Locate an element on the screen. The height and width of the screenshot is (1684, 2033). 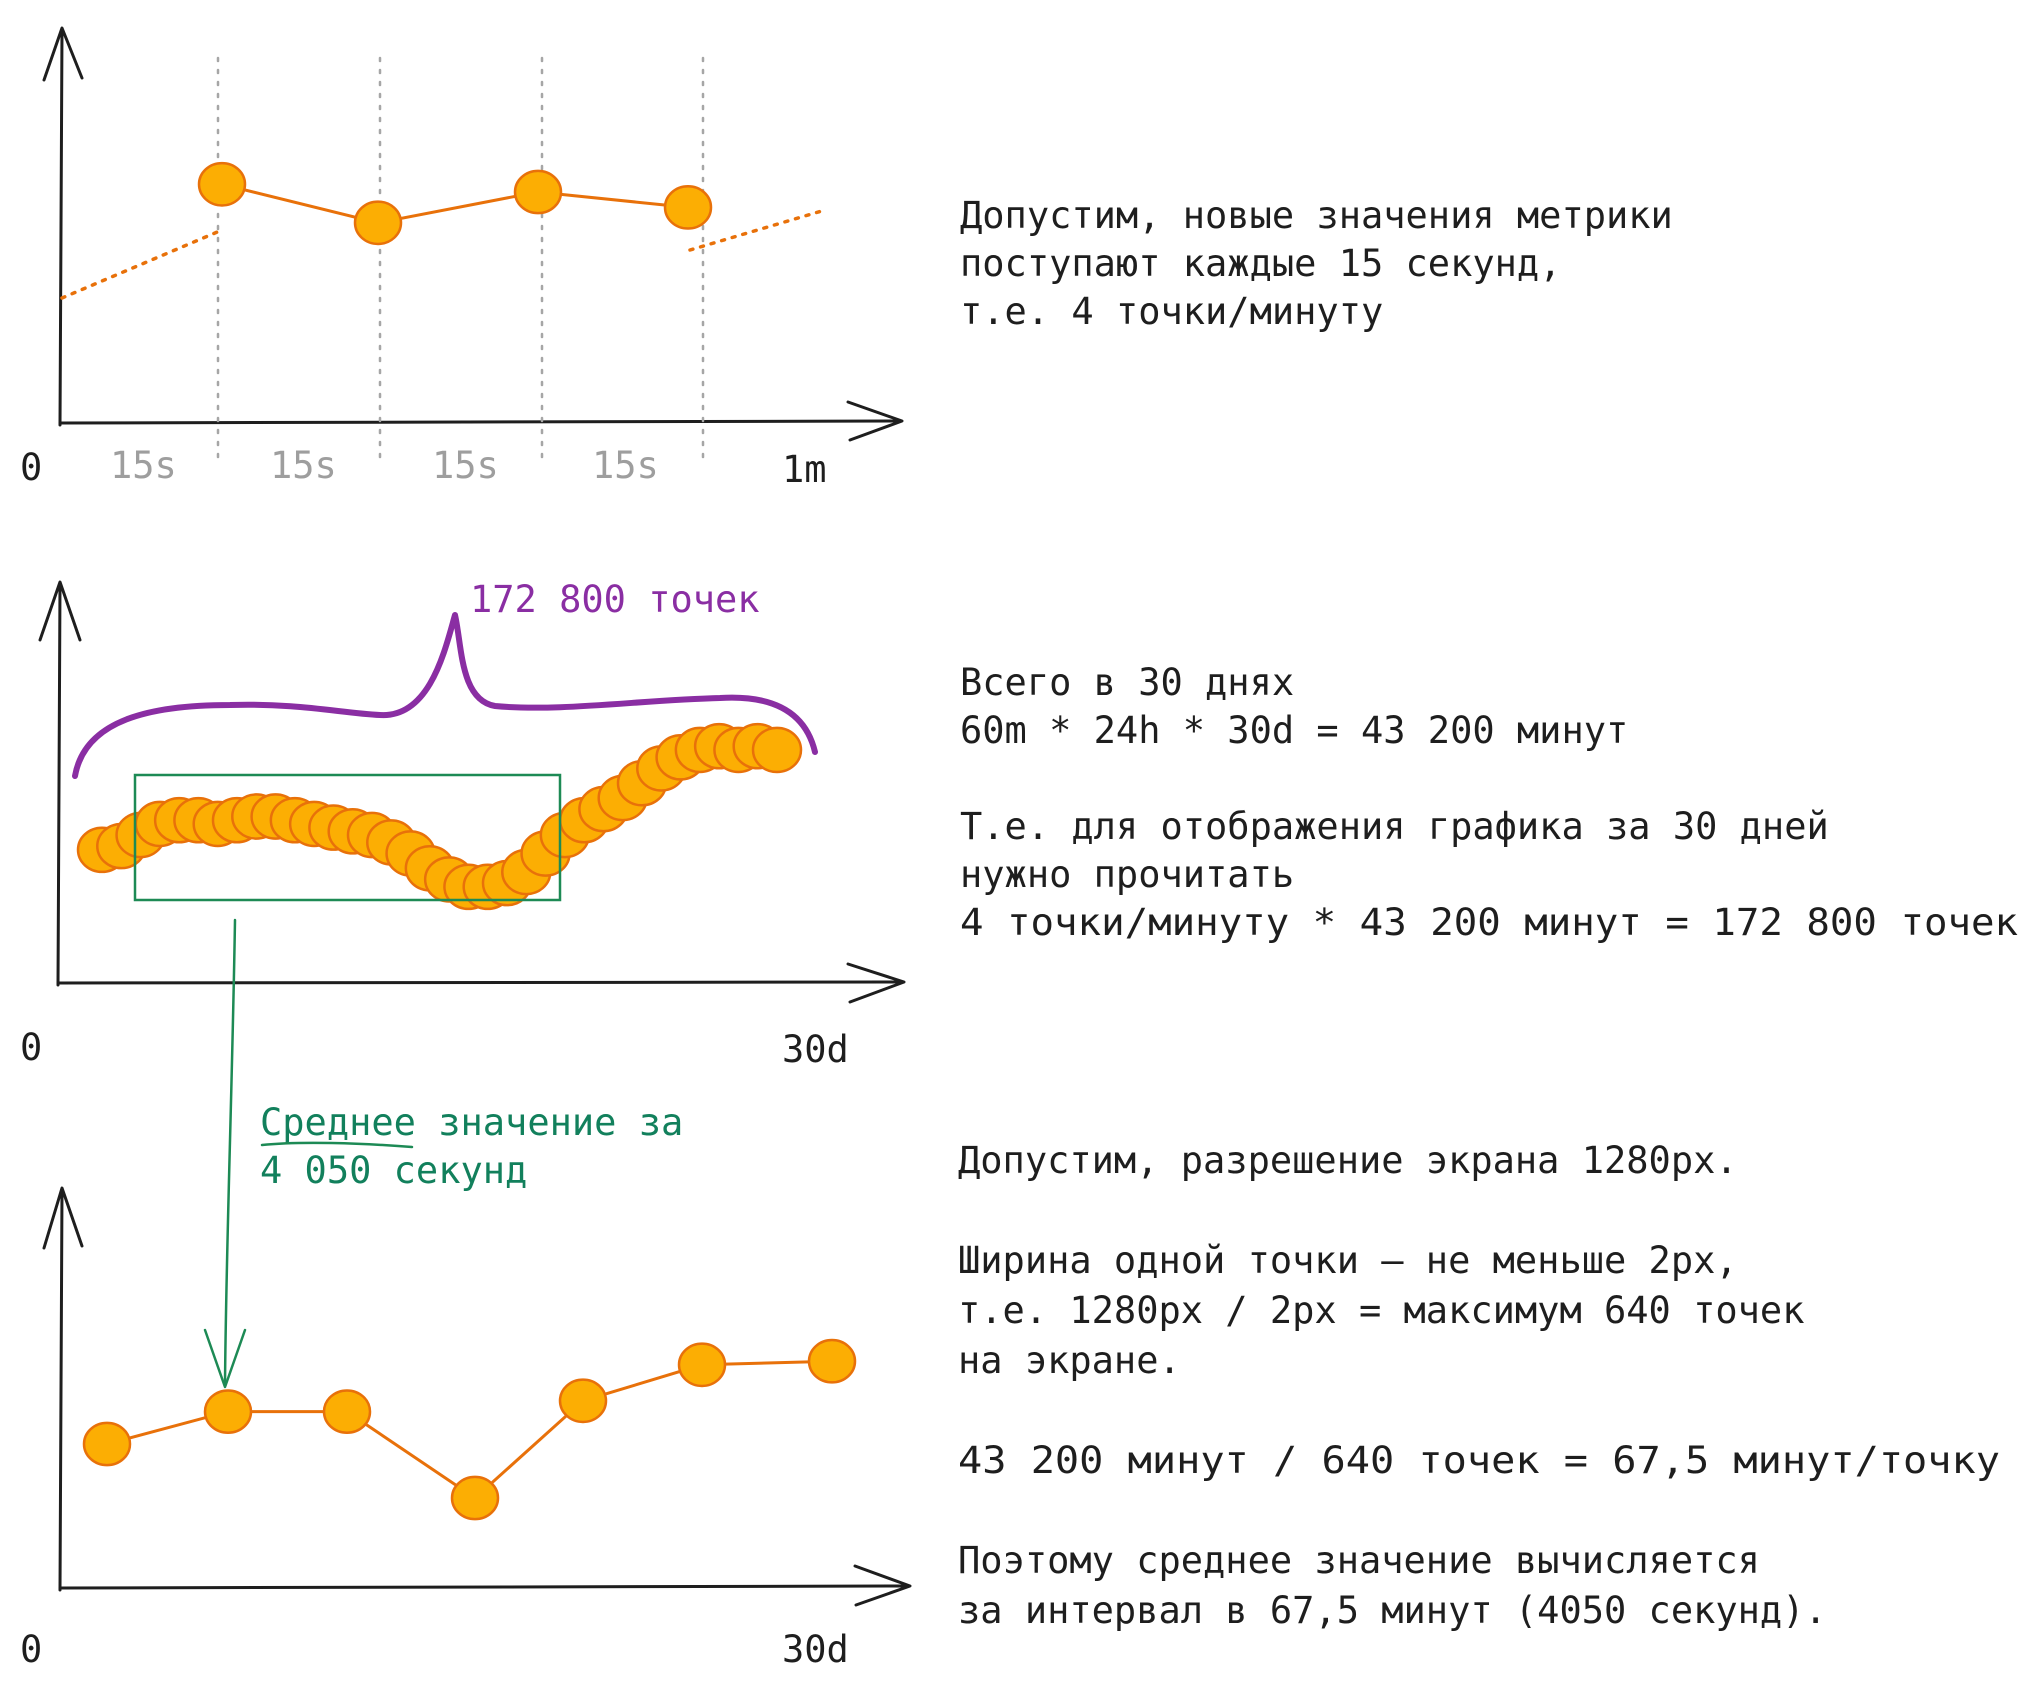
chart3-x-axis is located at coordinates (484, 1587).